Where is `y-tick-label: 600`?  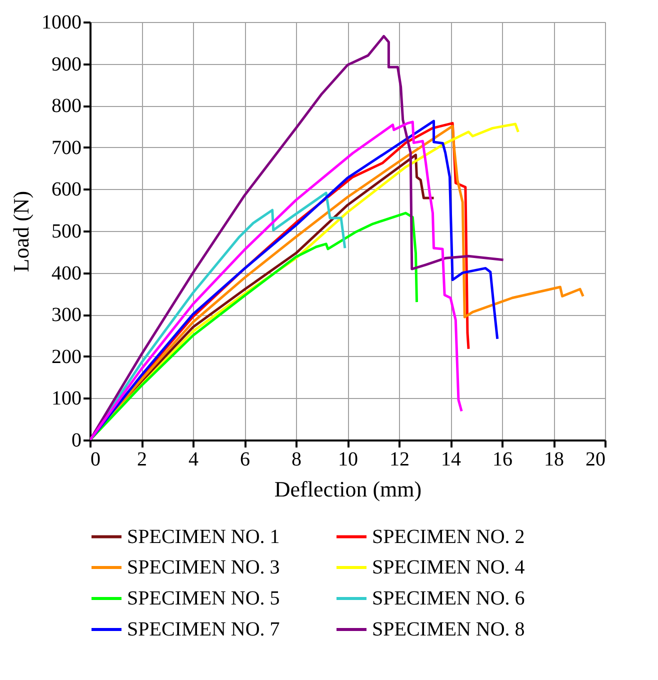 y-tick-label: 600 is located at coordinates (67, 189).